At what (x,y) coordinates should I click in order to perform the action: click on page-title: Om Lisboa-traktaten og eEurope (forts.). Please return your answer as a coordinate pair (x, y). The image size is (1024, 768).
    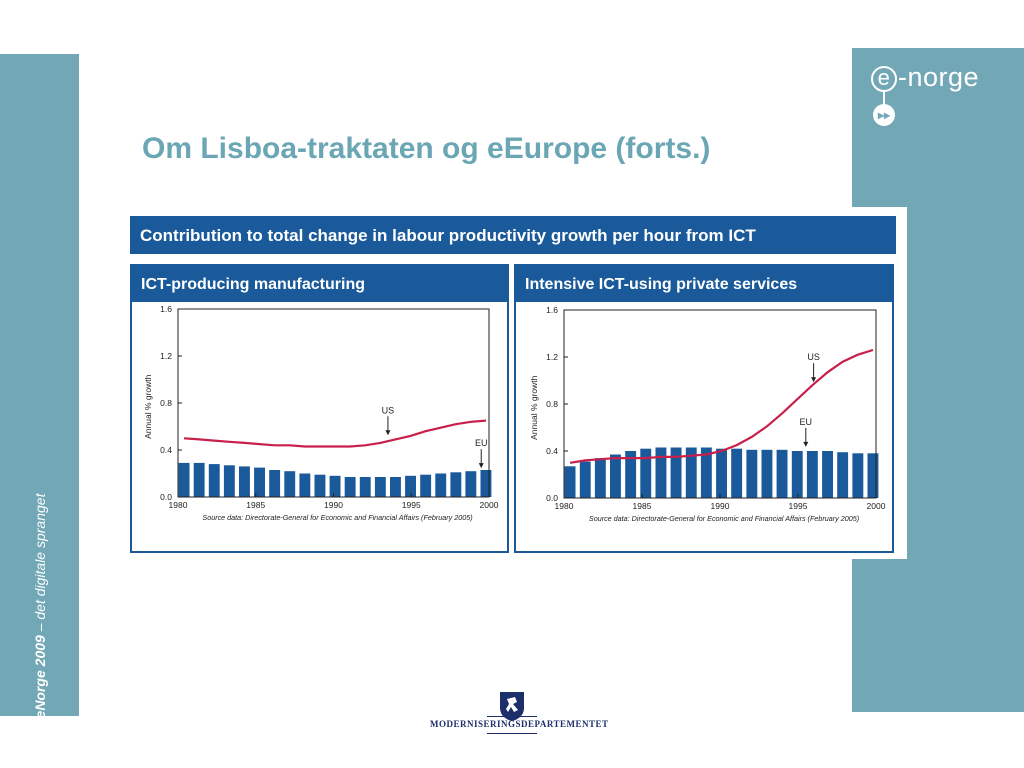
    Looking at the image, I should click on (426, 148).